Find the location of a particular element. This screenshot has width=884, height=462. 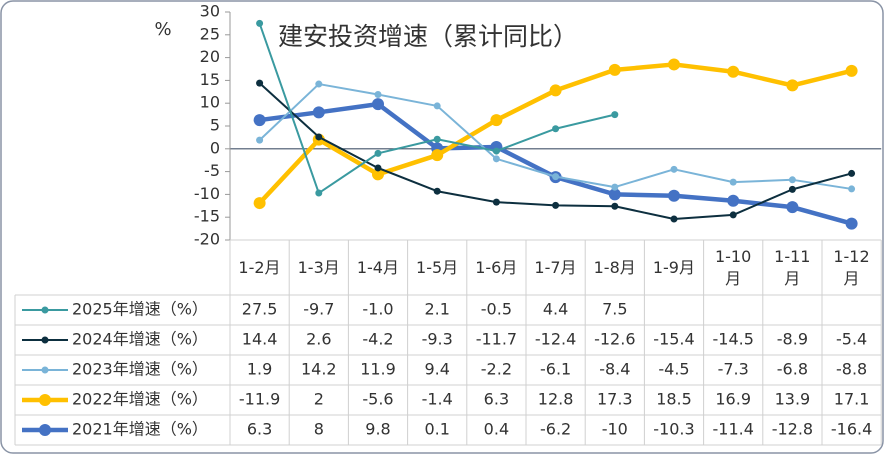

x-tick-label: 1-11月 is located at coordinates (792, 267).